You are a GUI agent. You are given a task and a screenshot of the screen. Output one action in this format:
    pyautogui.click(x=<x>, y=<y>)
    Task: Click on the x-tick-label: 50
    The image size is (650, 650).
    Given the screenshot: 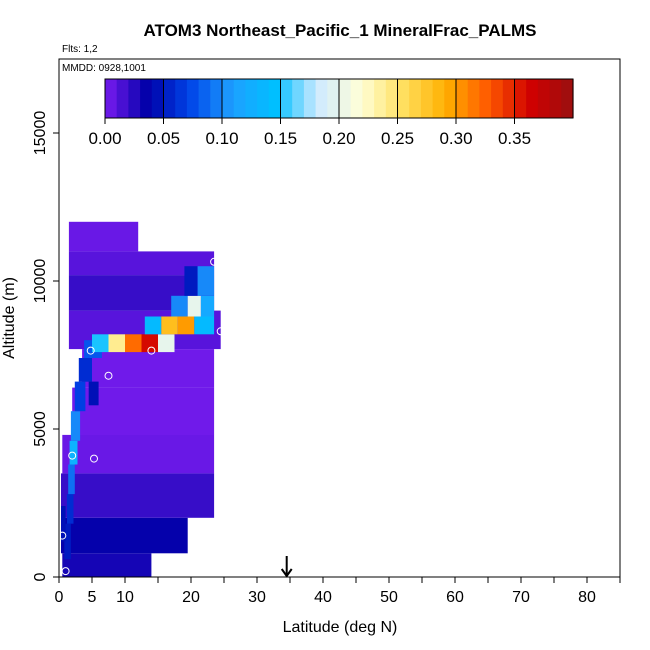 What is the action you would take?
    pyautogui.click(x=389, y=597)
    